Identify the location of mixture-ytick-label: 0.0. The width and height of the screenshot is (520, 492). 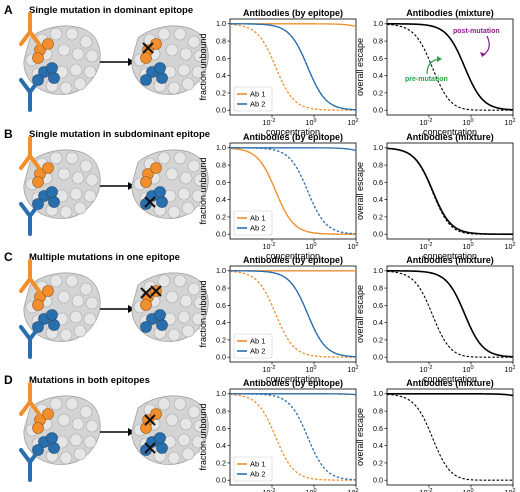
(378, 480).